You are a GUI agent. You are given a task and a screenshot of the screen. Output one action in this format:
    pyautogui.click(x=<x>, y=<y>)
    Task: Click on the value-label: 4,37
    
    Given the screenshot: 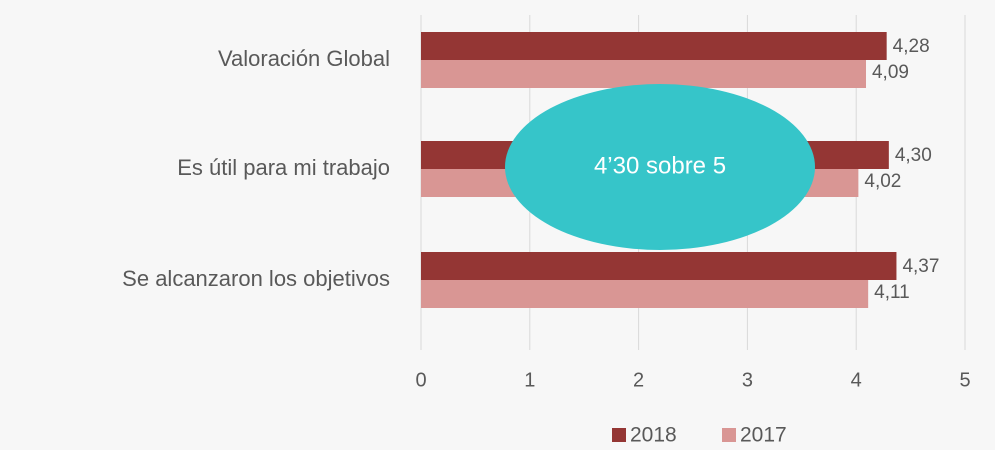 What is the action you would take?
    pyautogui.click(x=920, y=266)
    